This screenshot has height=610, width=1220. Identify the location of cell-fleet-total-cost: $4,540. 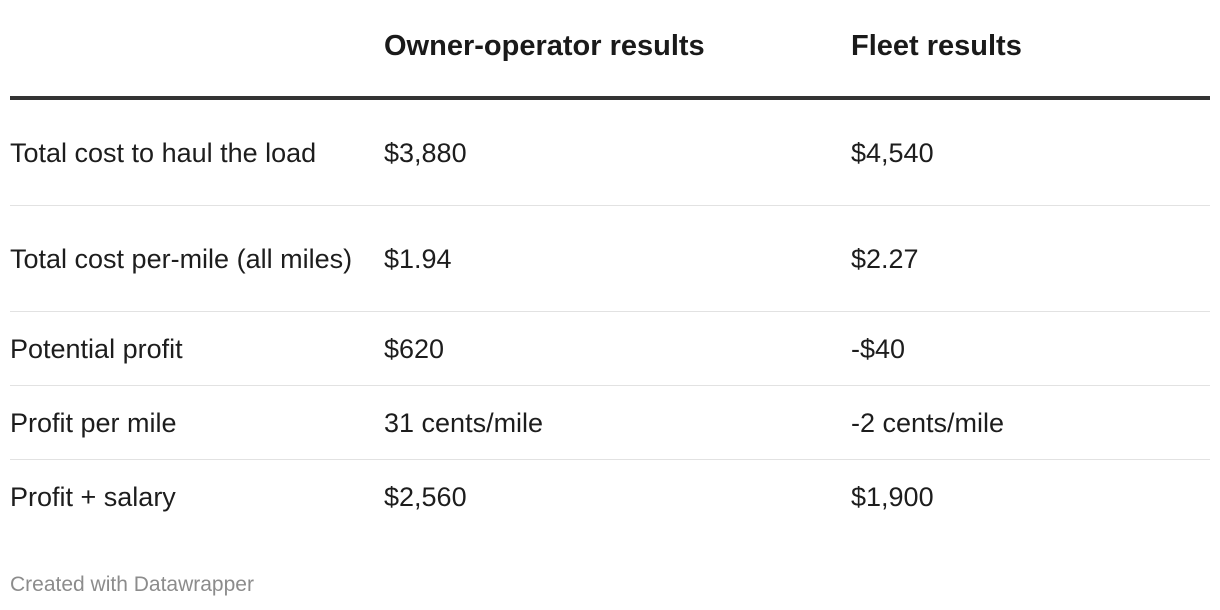
(1030, 152).